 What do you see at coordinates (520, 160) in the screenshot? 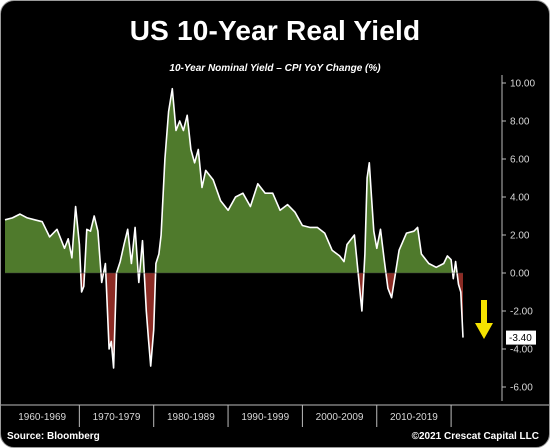
I see `y-tick-label: 6.00` at bounding box center [520, 160].